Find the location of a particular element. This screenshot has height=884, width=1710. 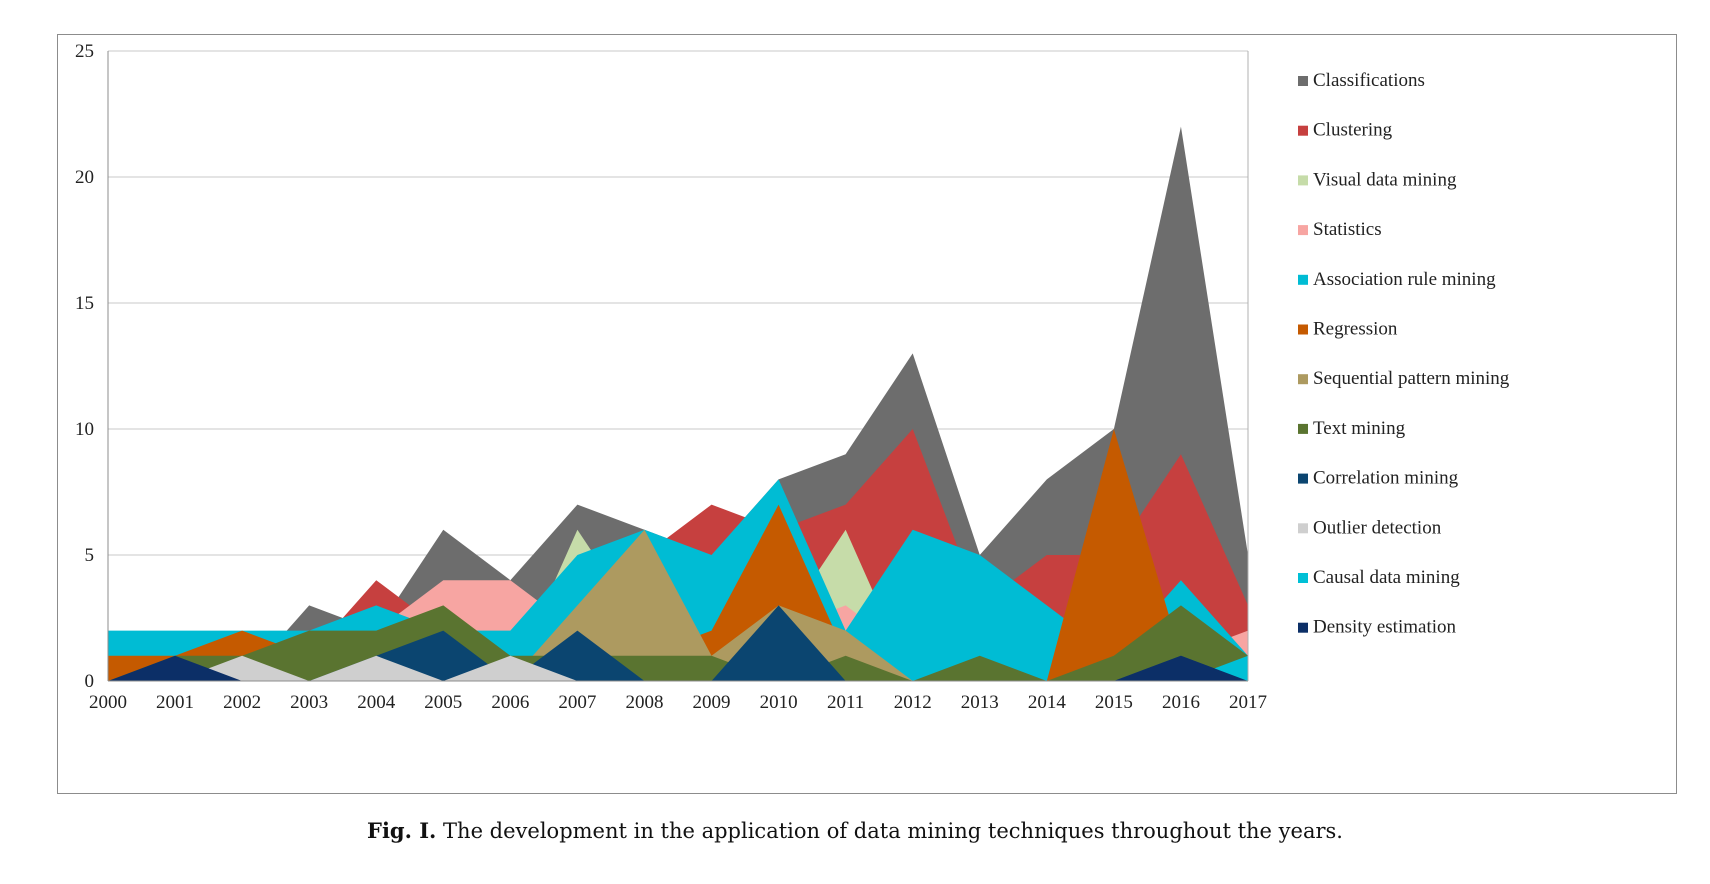

series-area-correlation-mining is located at coordinates (678, 643).